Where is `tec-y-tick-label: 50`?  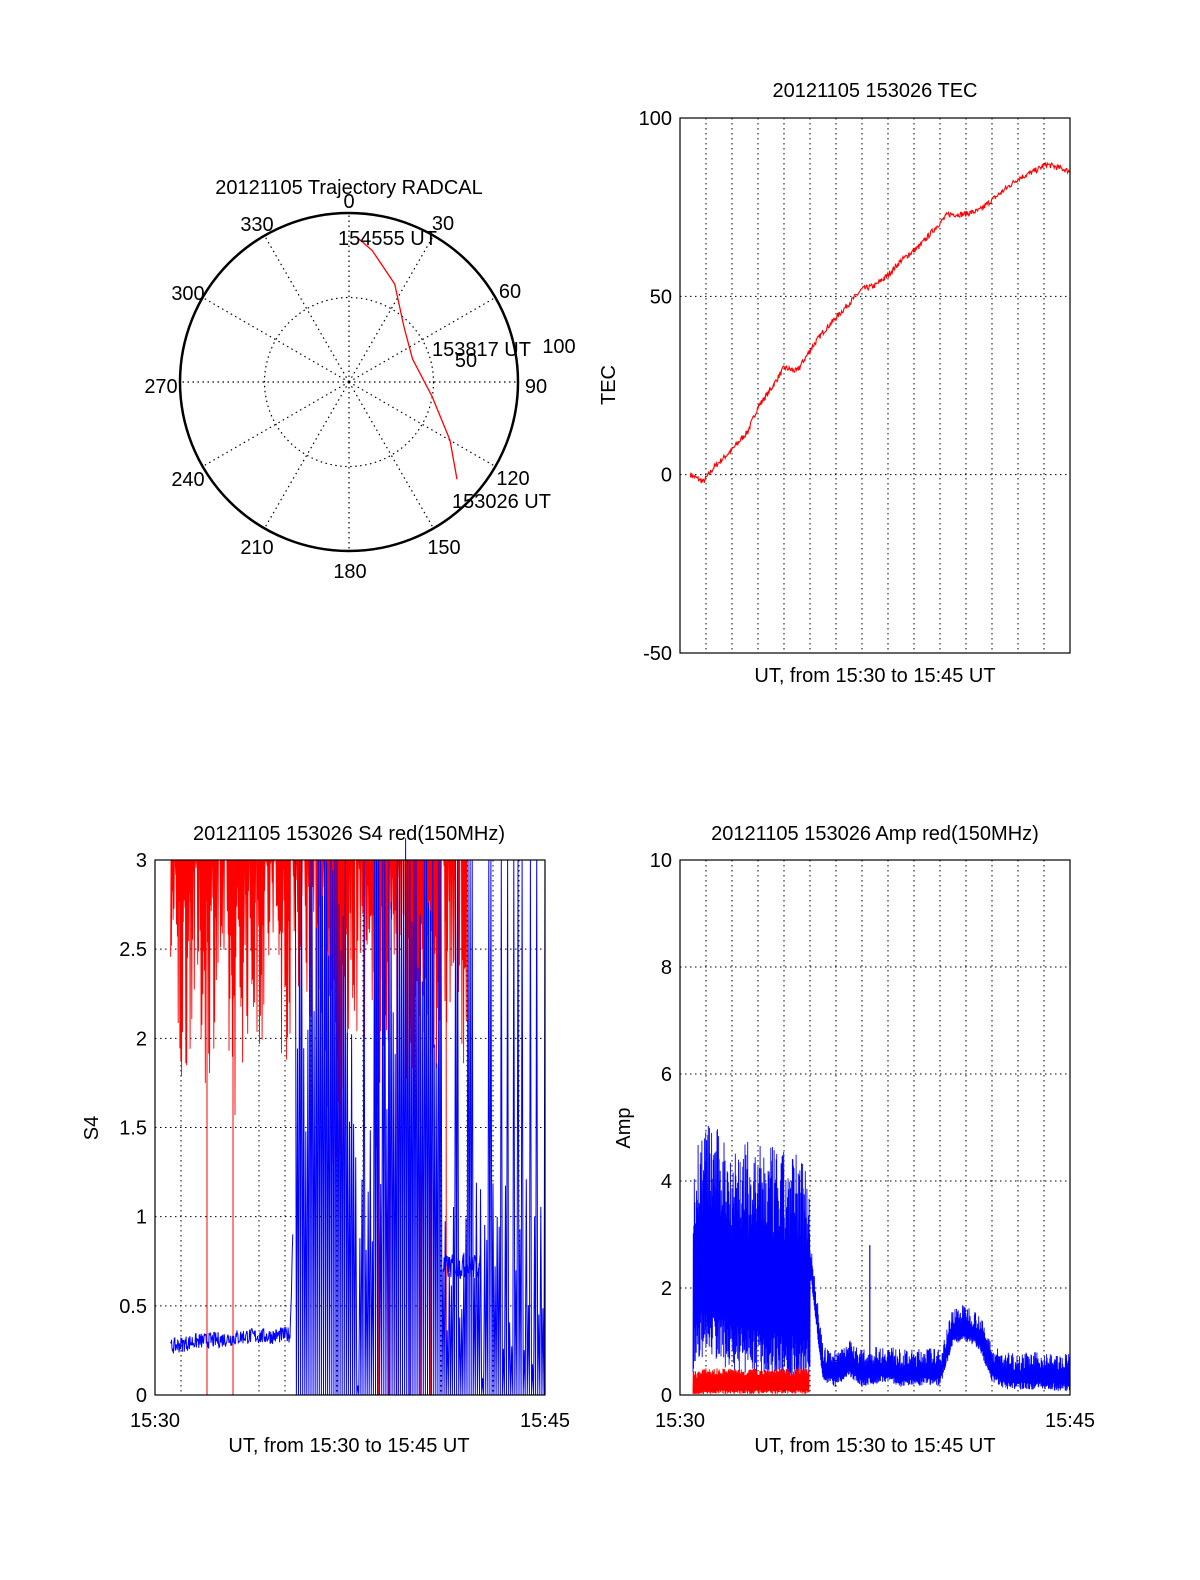 tec-y-tick-label: 50 is located at coordinates (661, 297).